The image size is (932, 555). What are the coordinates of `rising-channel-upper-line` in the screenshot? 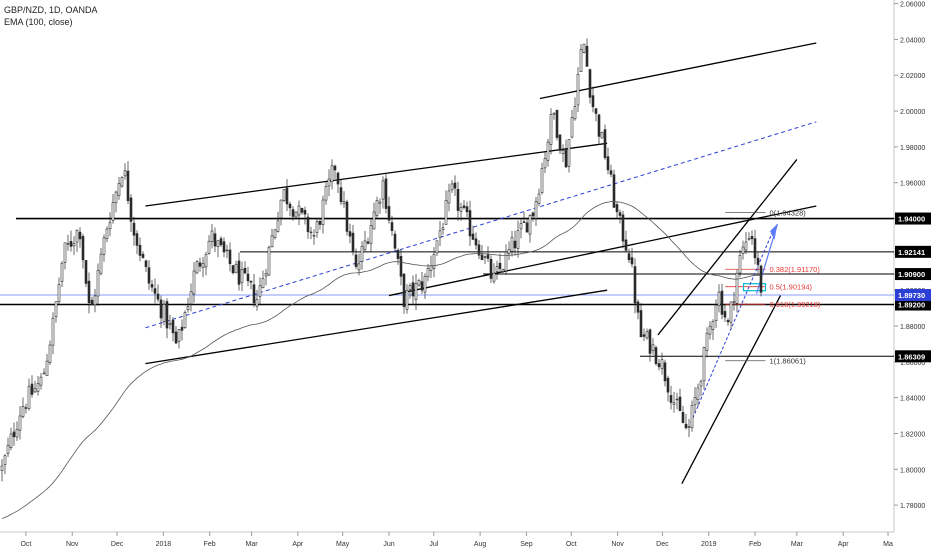 It's located at (727, 247).